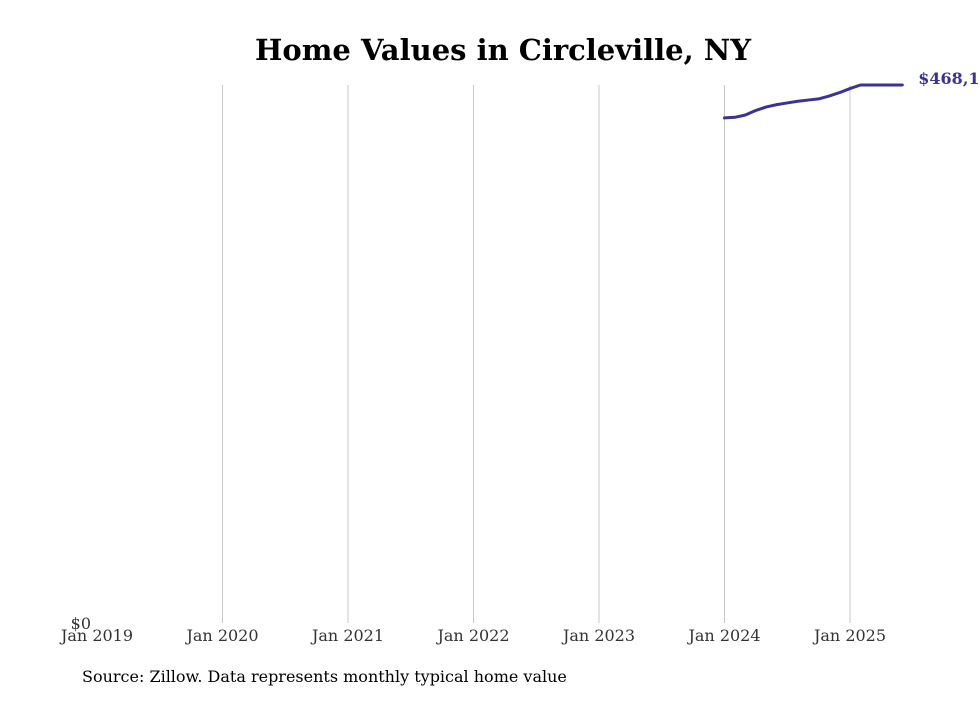  I want to click on series-layer: $468,1, so click(851, 94).